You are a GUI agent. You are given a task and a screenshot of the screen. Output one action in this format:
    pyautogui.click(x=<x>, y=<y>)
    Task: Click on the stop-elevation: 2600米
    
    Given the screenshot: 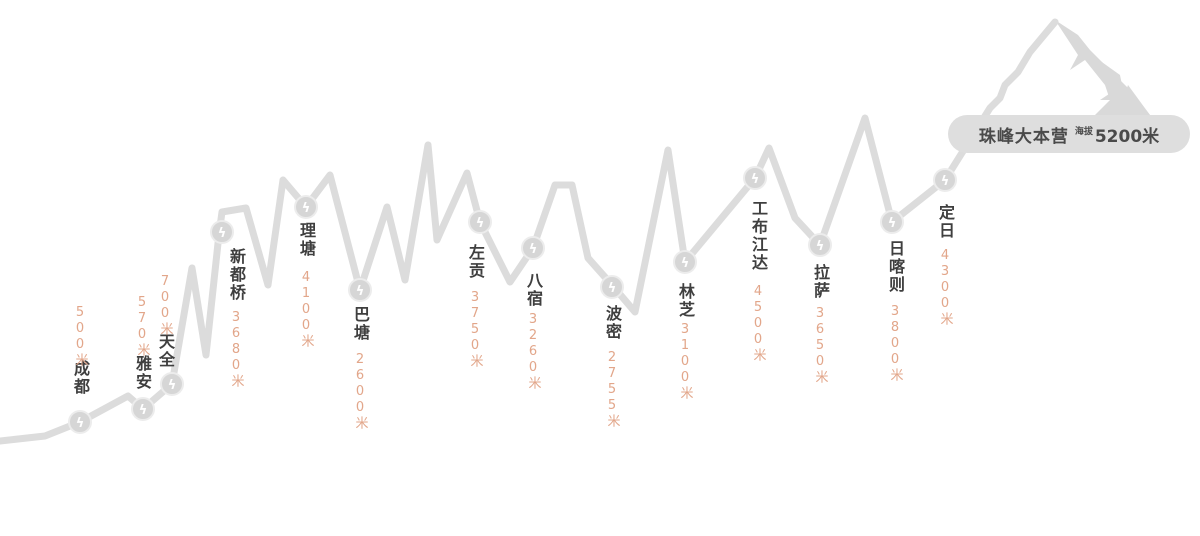 What is the action you would take?
    pyautogui.click(x=360, y=391)
    